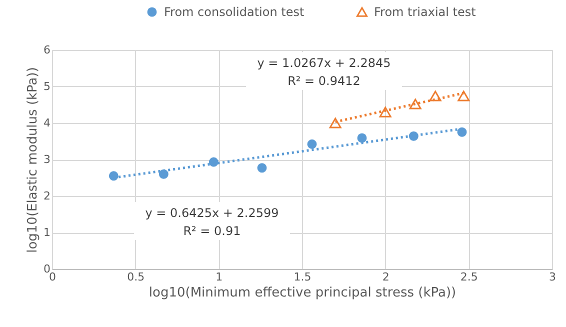 This screenshot has height=327, width=566. What do you see at coordinates (212, 222) in the screenshot?
I see `annotation: y = 0.6425x + 2.2599 R² = 0.91` at bounding box center [212, 222].